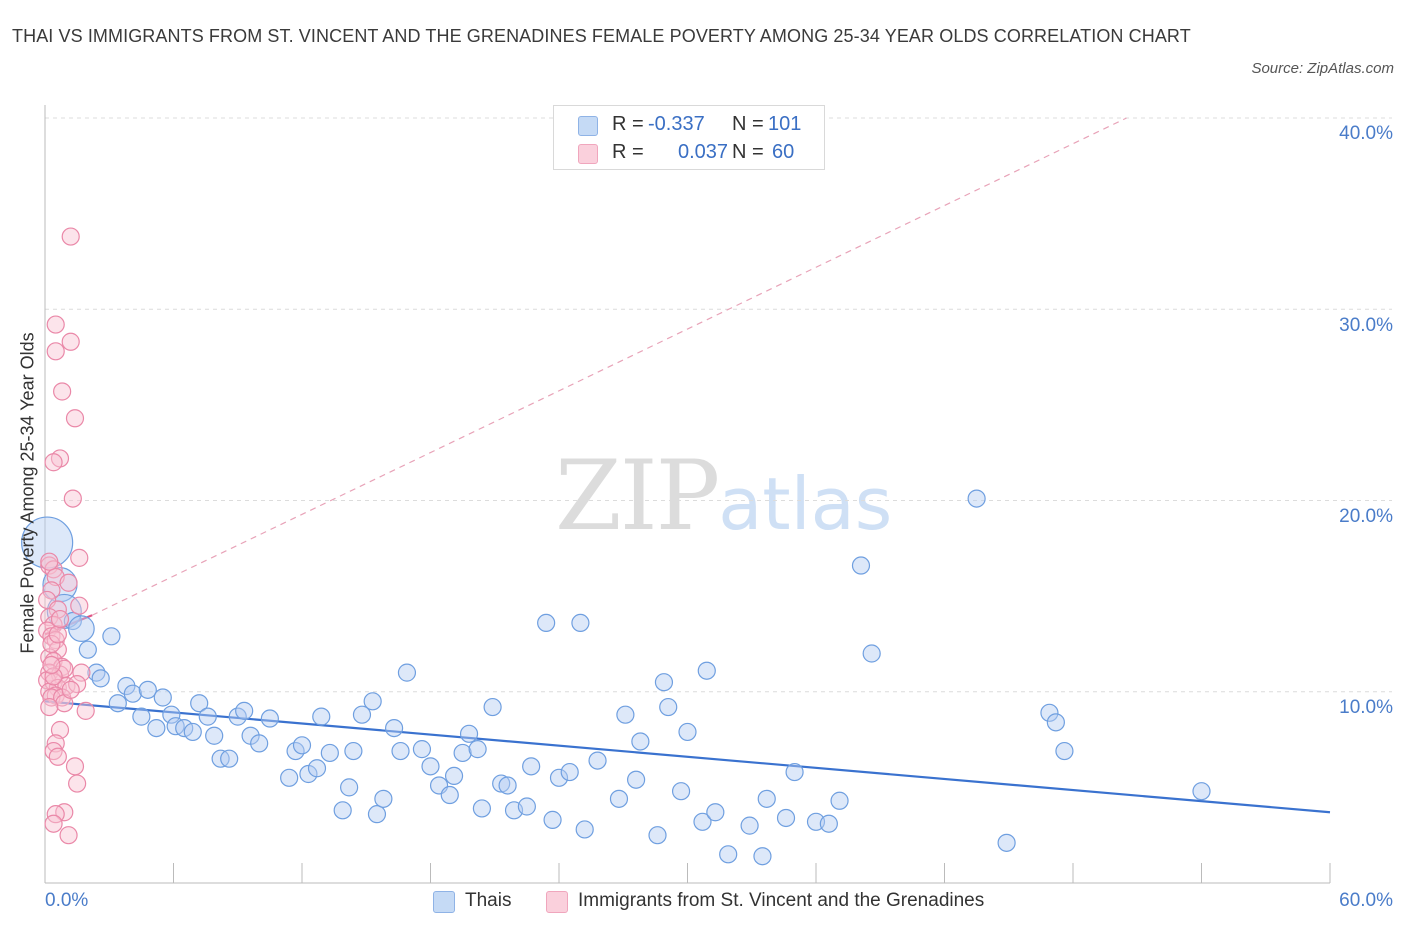  Describe the element at coordinates (67, 900) in the screenshot. I see `x-tick-min: 0.0%` at that location.